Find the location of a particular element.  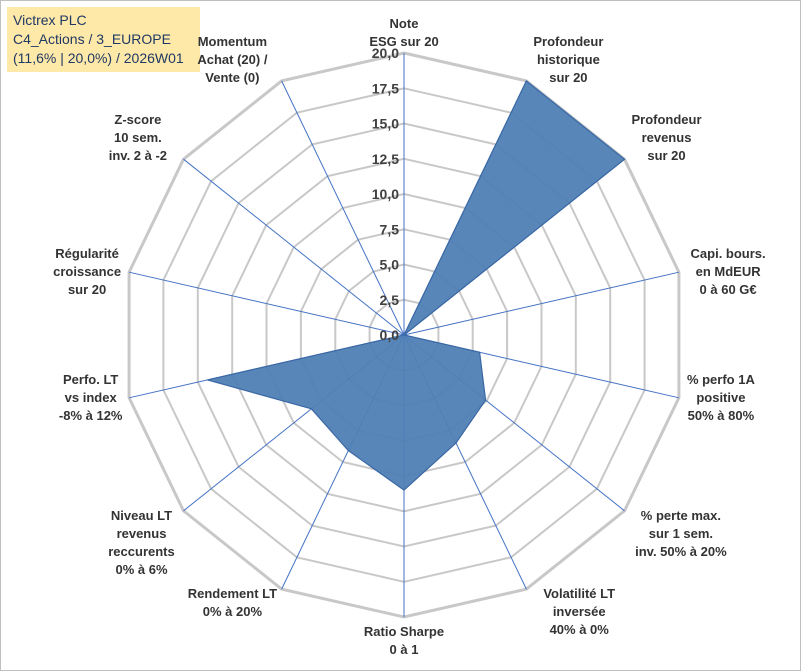

category-label: C4_Actions / 3_EUROPE is located at coordinates (92, 39).